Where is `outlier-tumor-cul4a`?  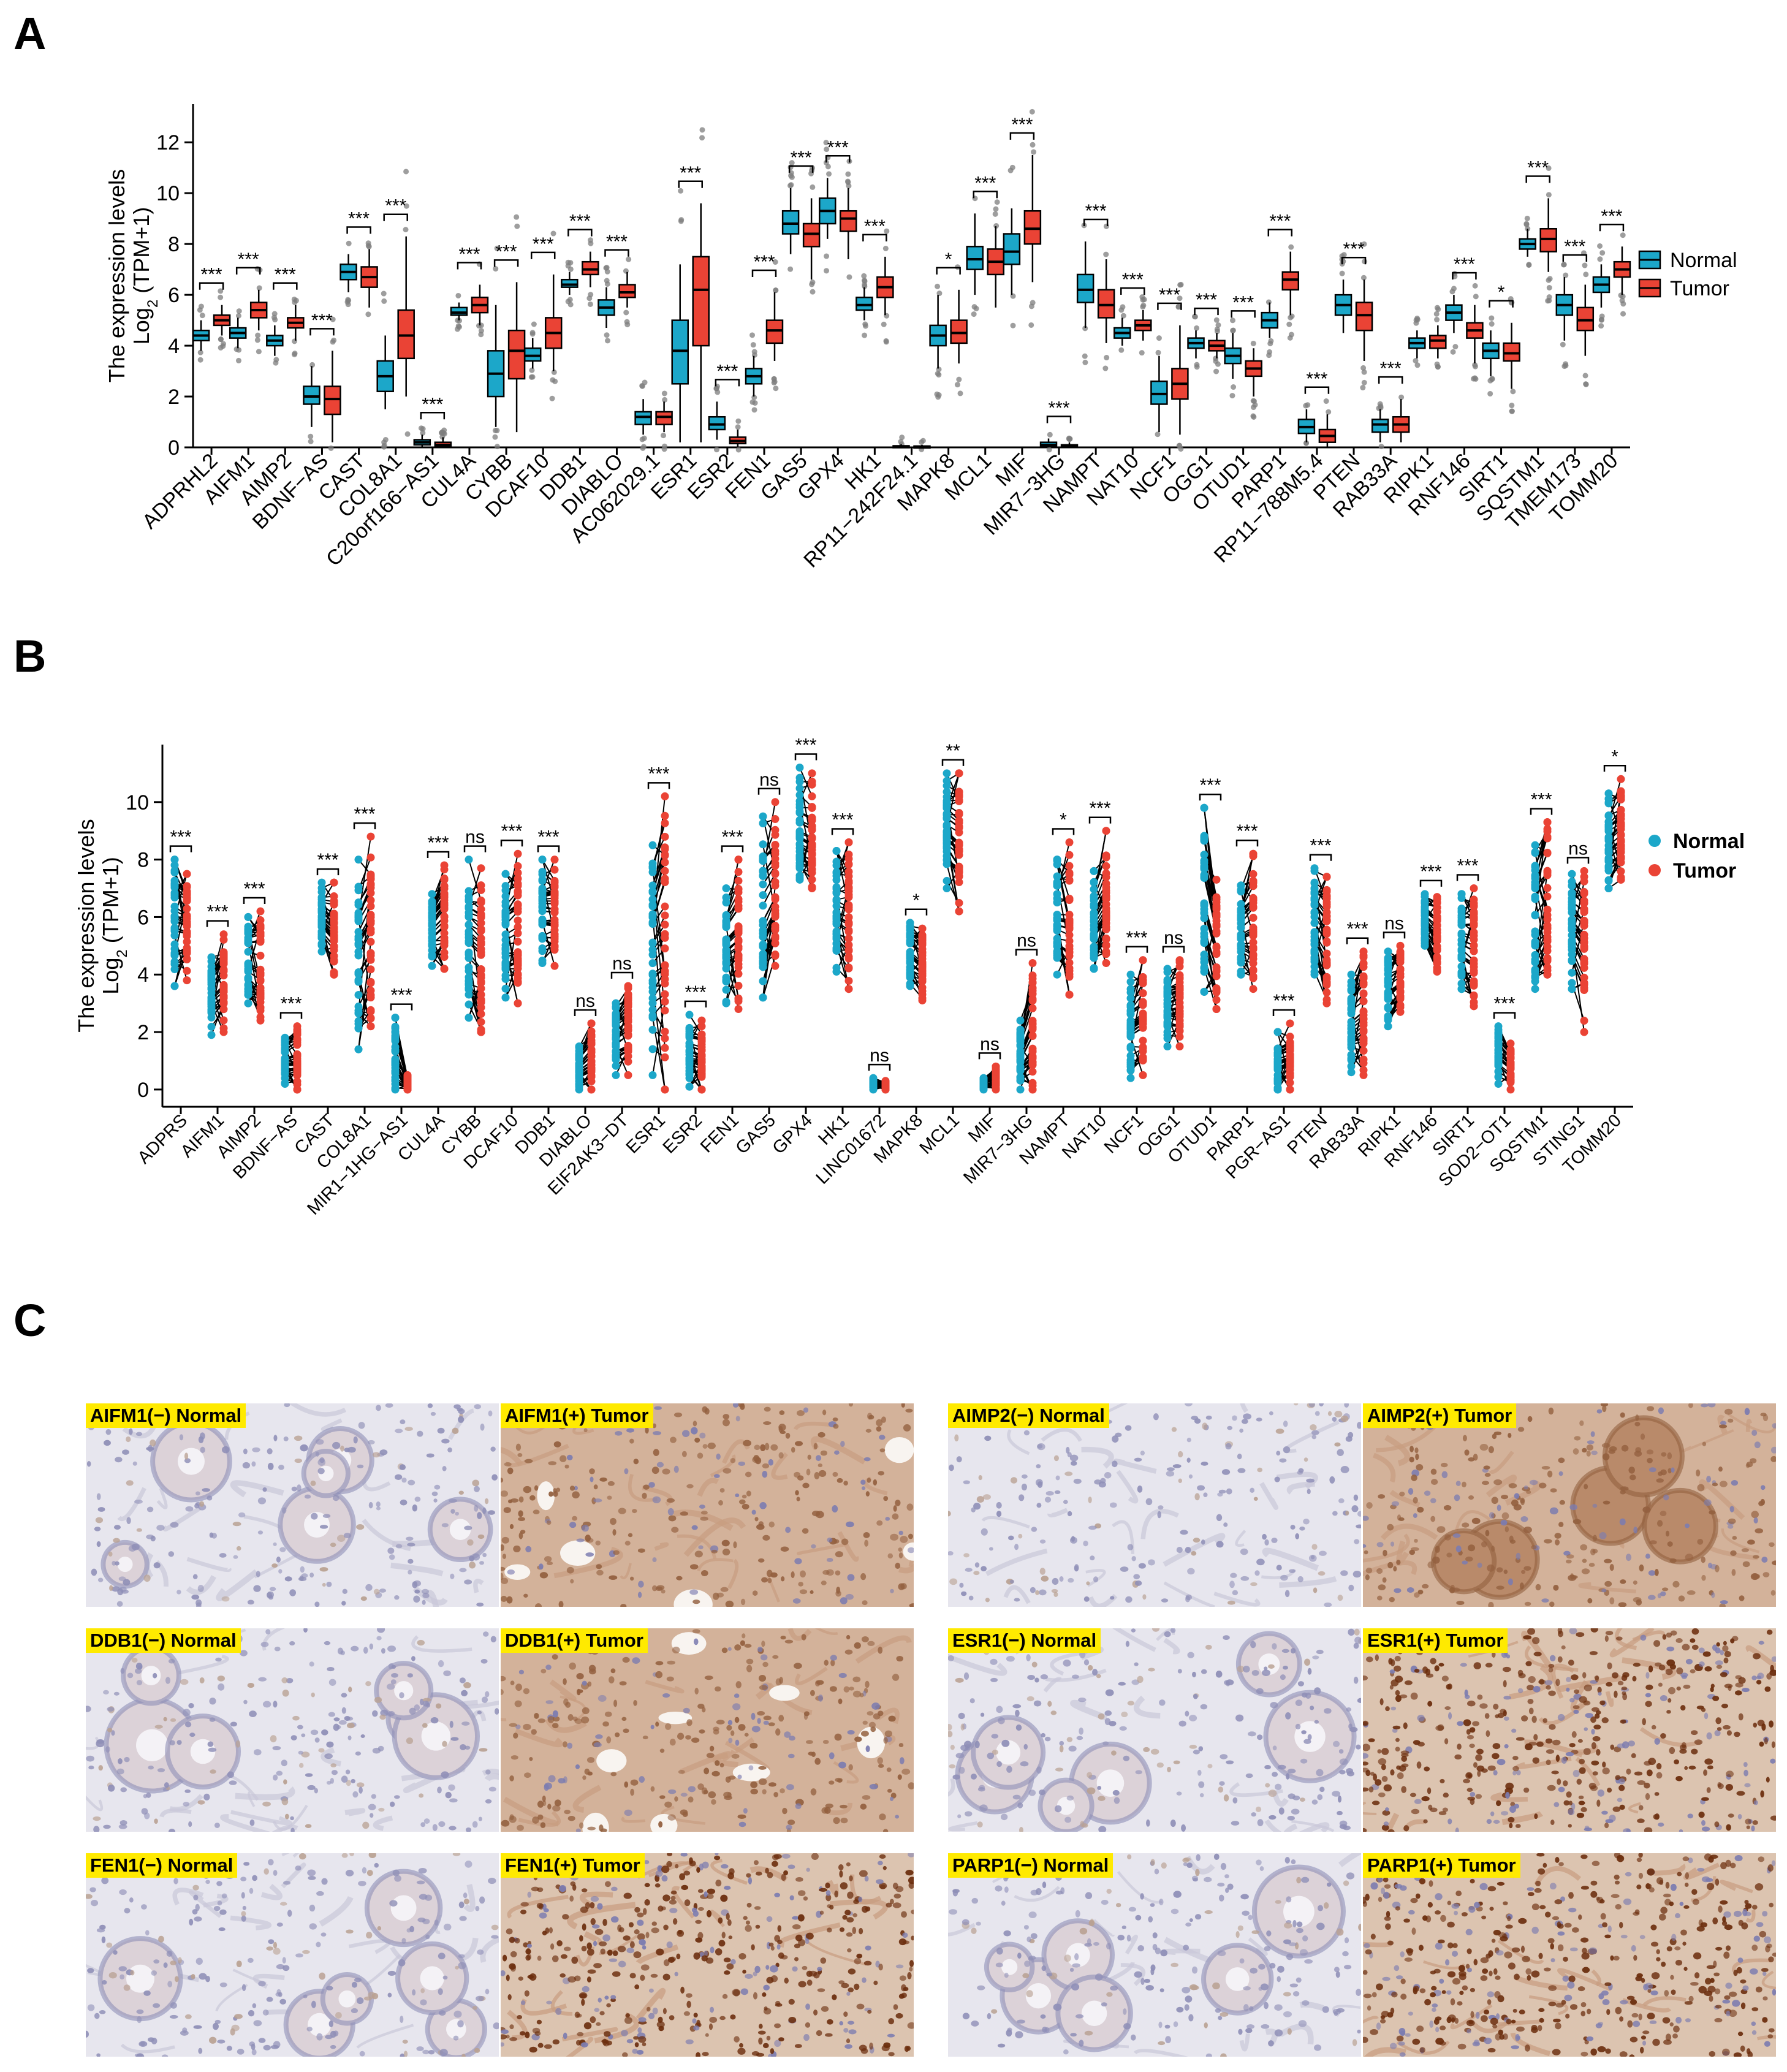
outlier-tumor-cul4a is located at coordinates (481, 335).